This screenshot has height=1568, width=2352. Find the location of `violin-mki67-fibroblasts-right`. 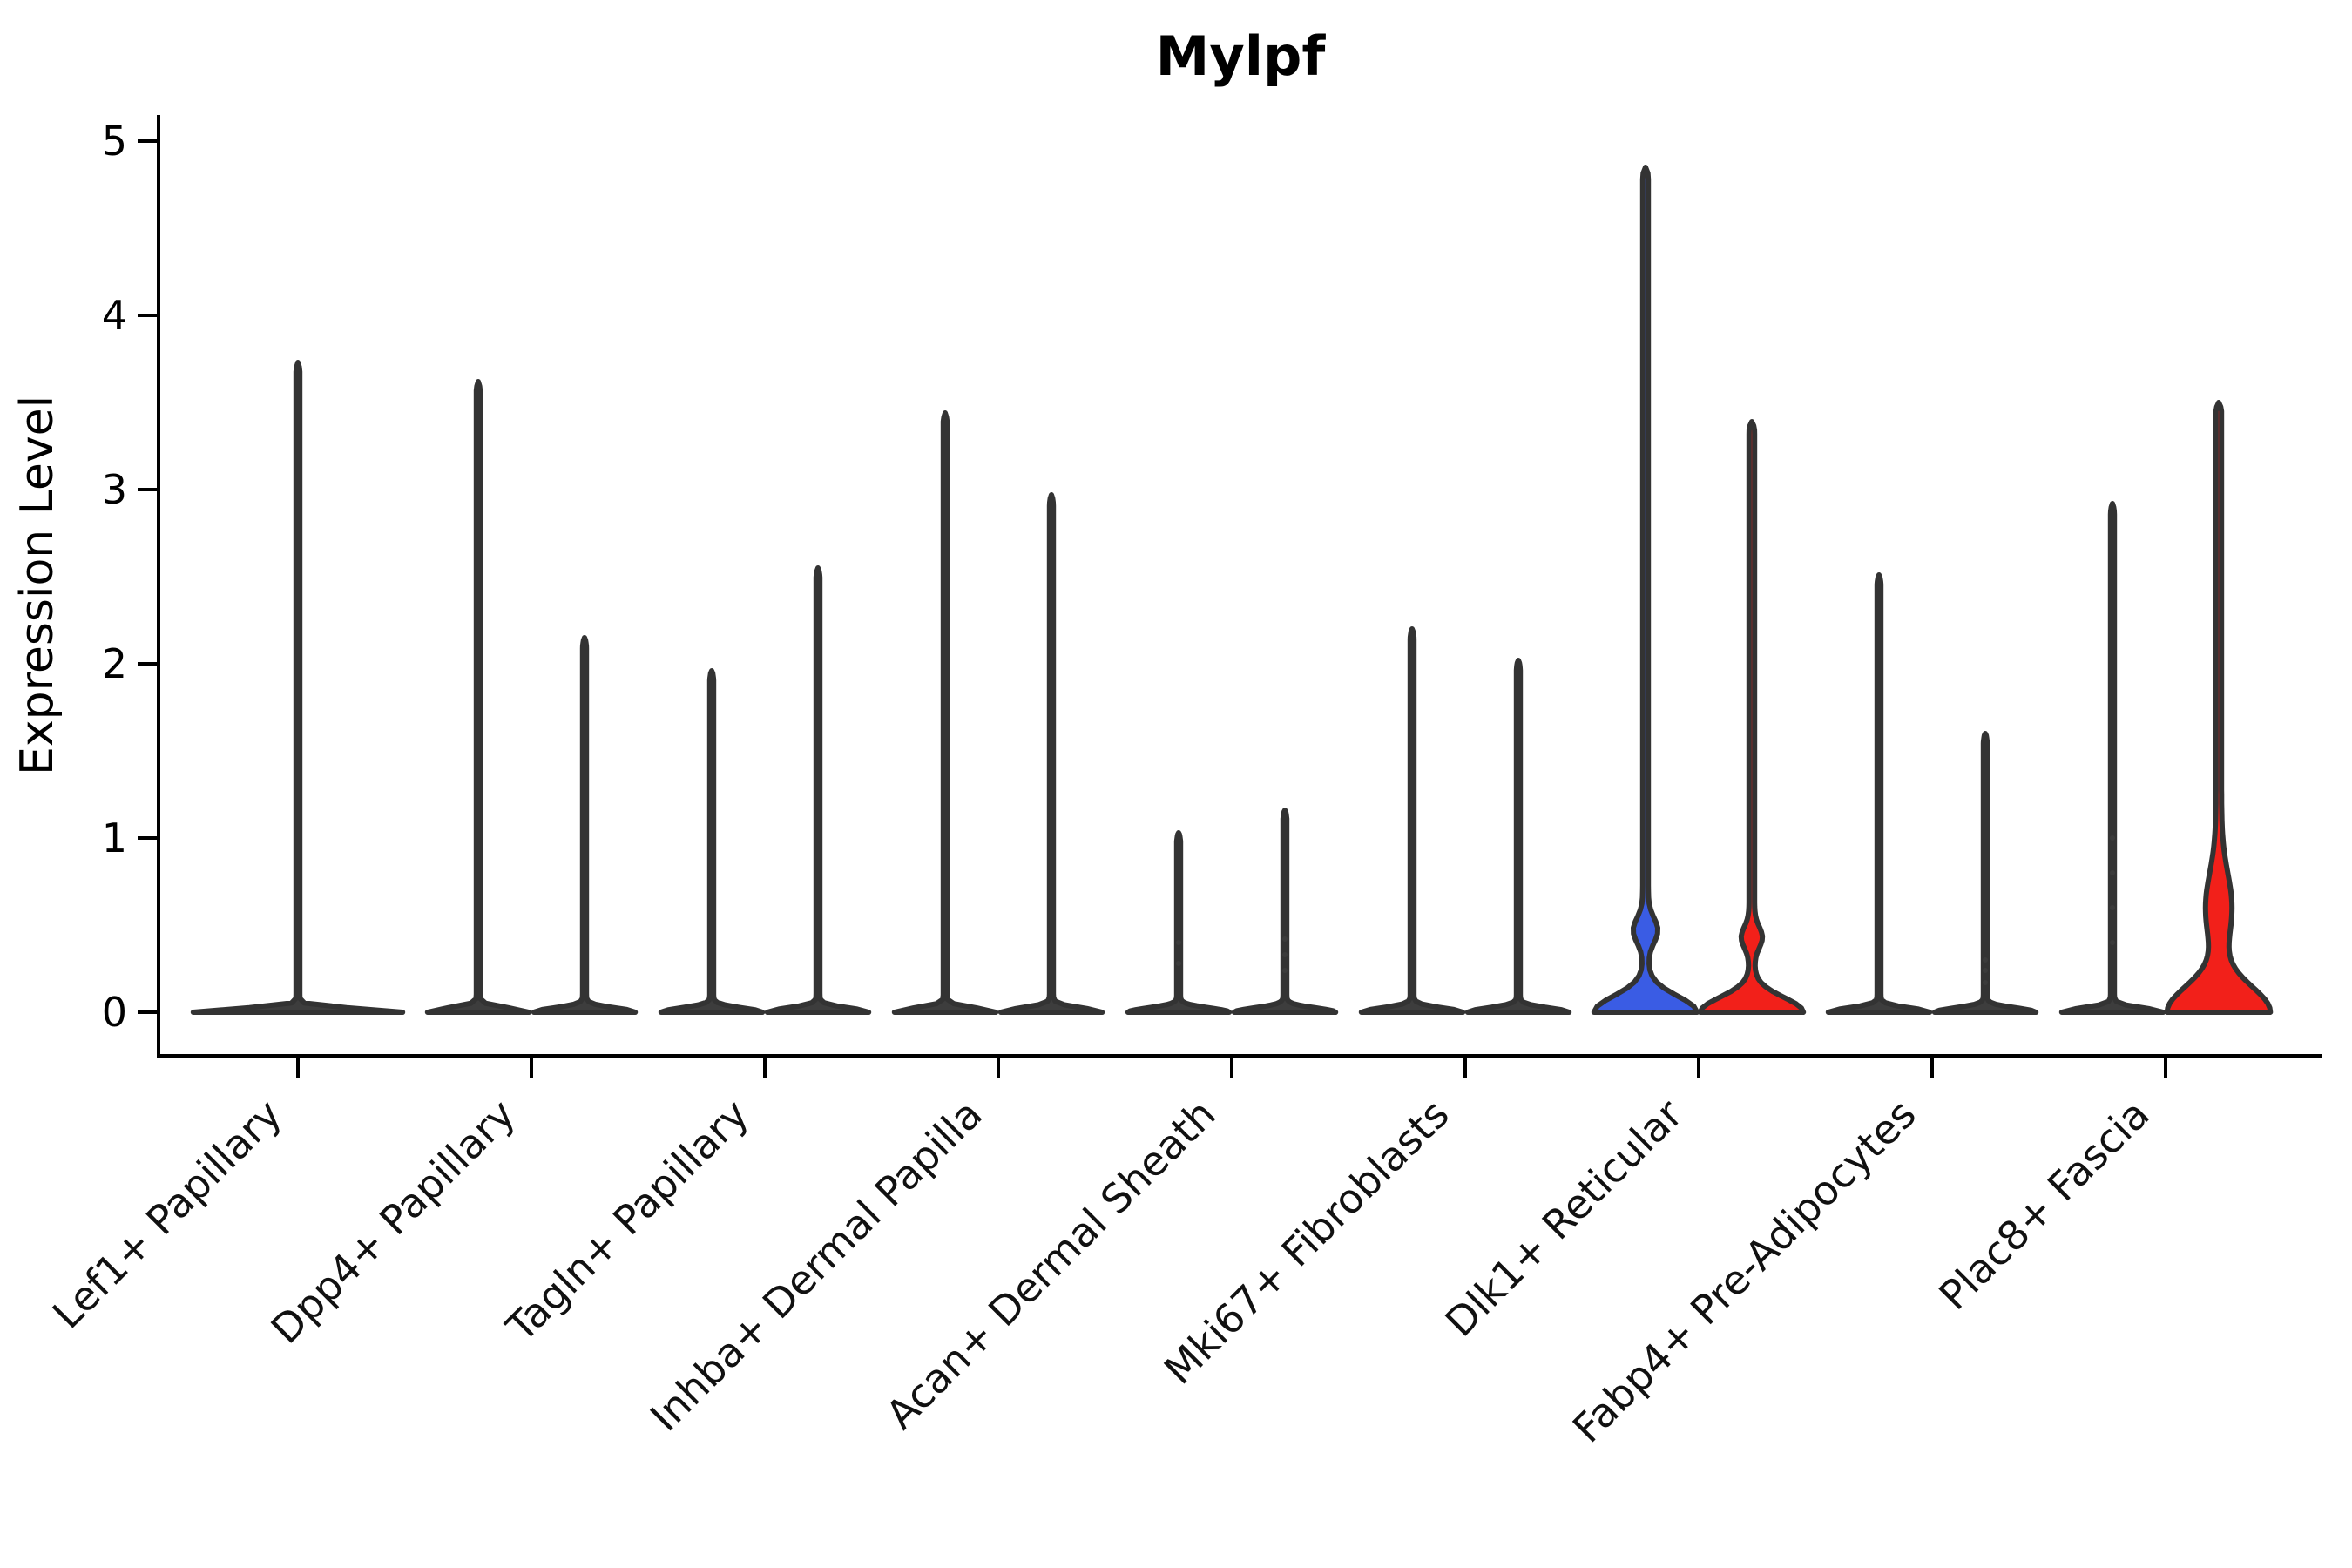

violin-mki67-fibroblasts-right is located at coordinates (1518, 836).